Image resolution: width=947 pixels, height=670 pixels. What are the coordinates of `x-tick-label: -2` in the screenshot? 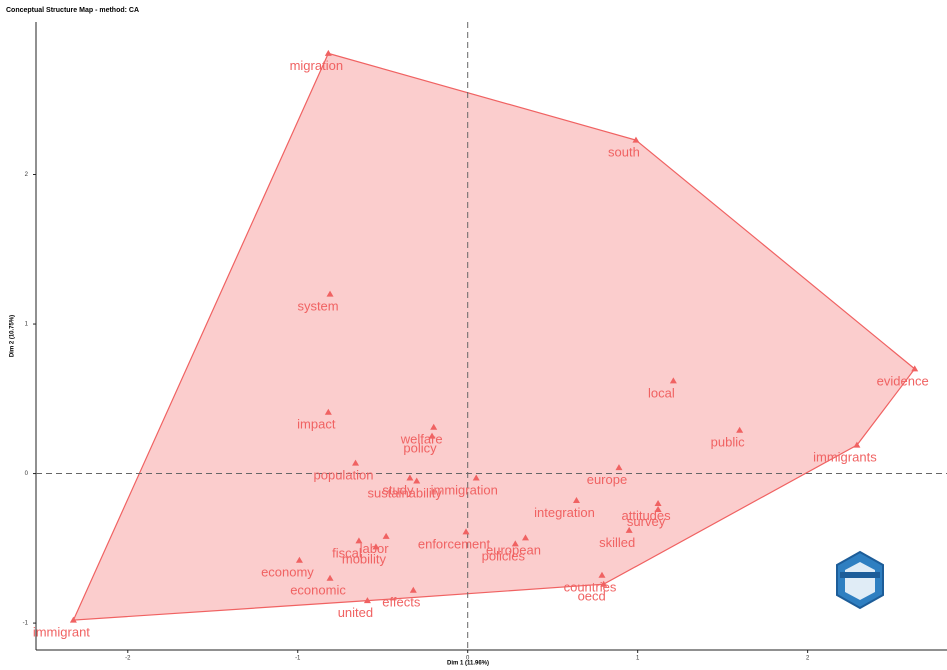 It's located at (128, 659).